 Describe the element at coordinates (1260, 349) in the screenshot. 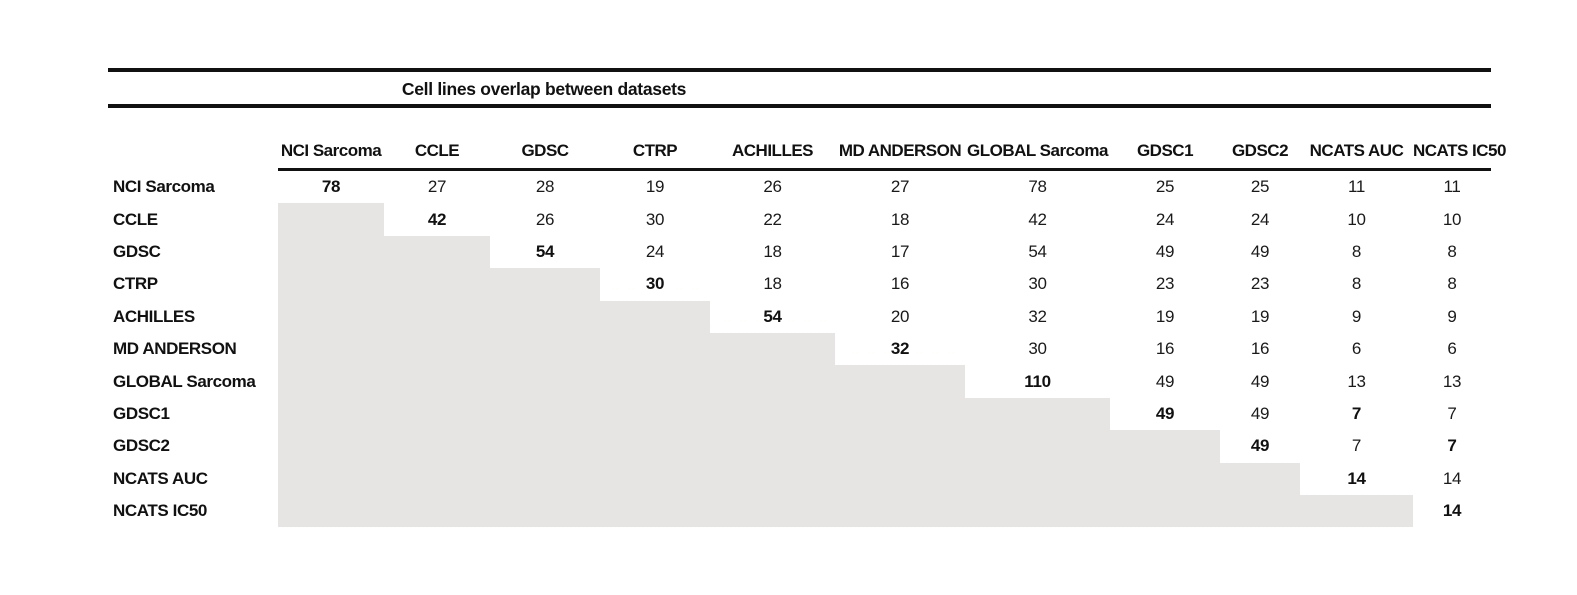

I see `matrix-cell-md-anderson-x-gdsc2: 16` at that location.